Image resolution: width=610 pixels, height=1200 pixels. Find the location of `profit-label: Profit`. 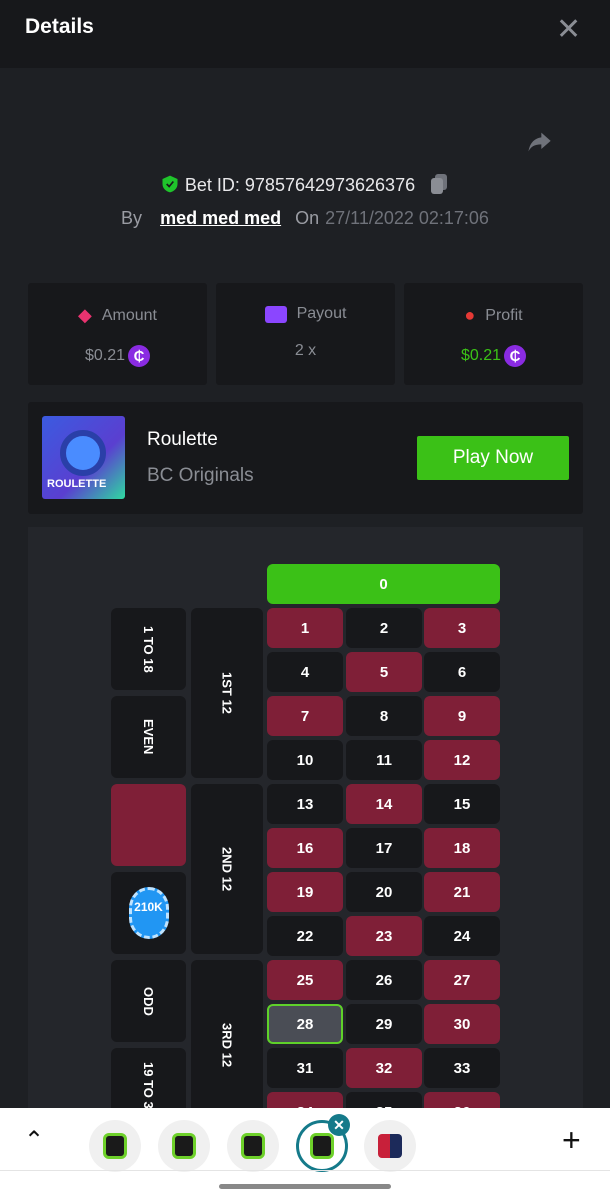

profit-label: Profit is located at coordinates (504, 315).